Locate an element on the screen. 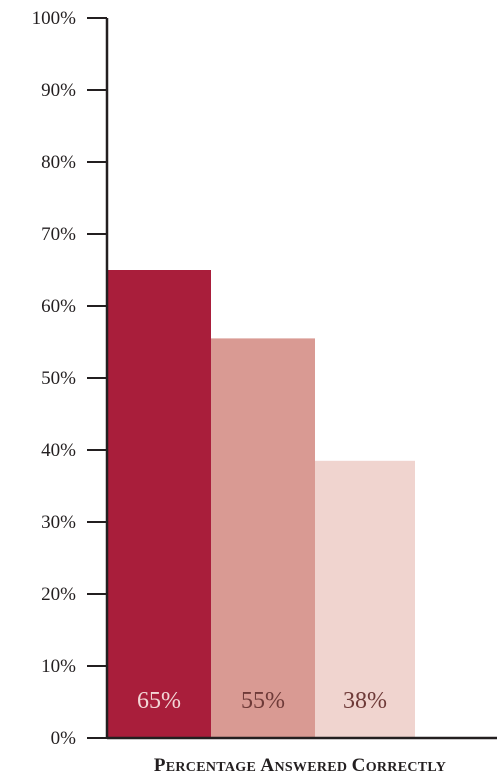  bar-value-label: 55% is located at coordinates (263, 701).